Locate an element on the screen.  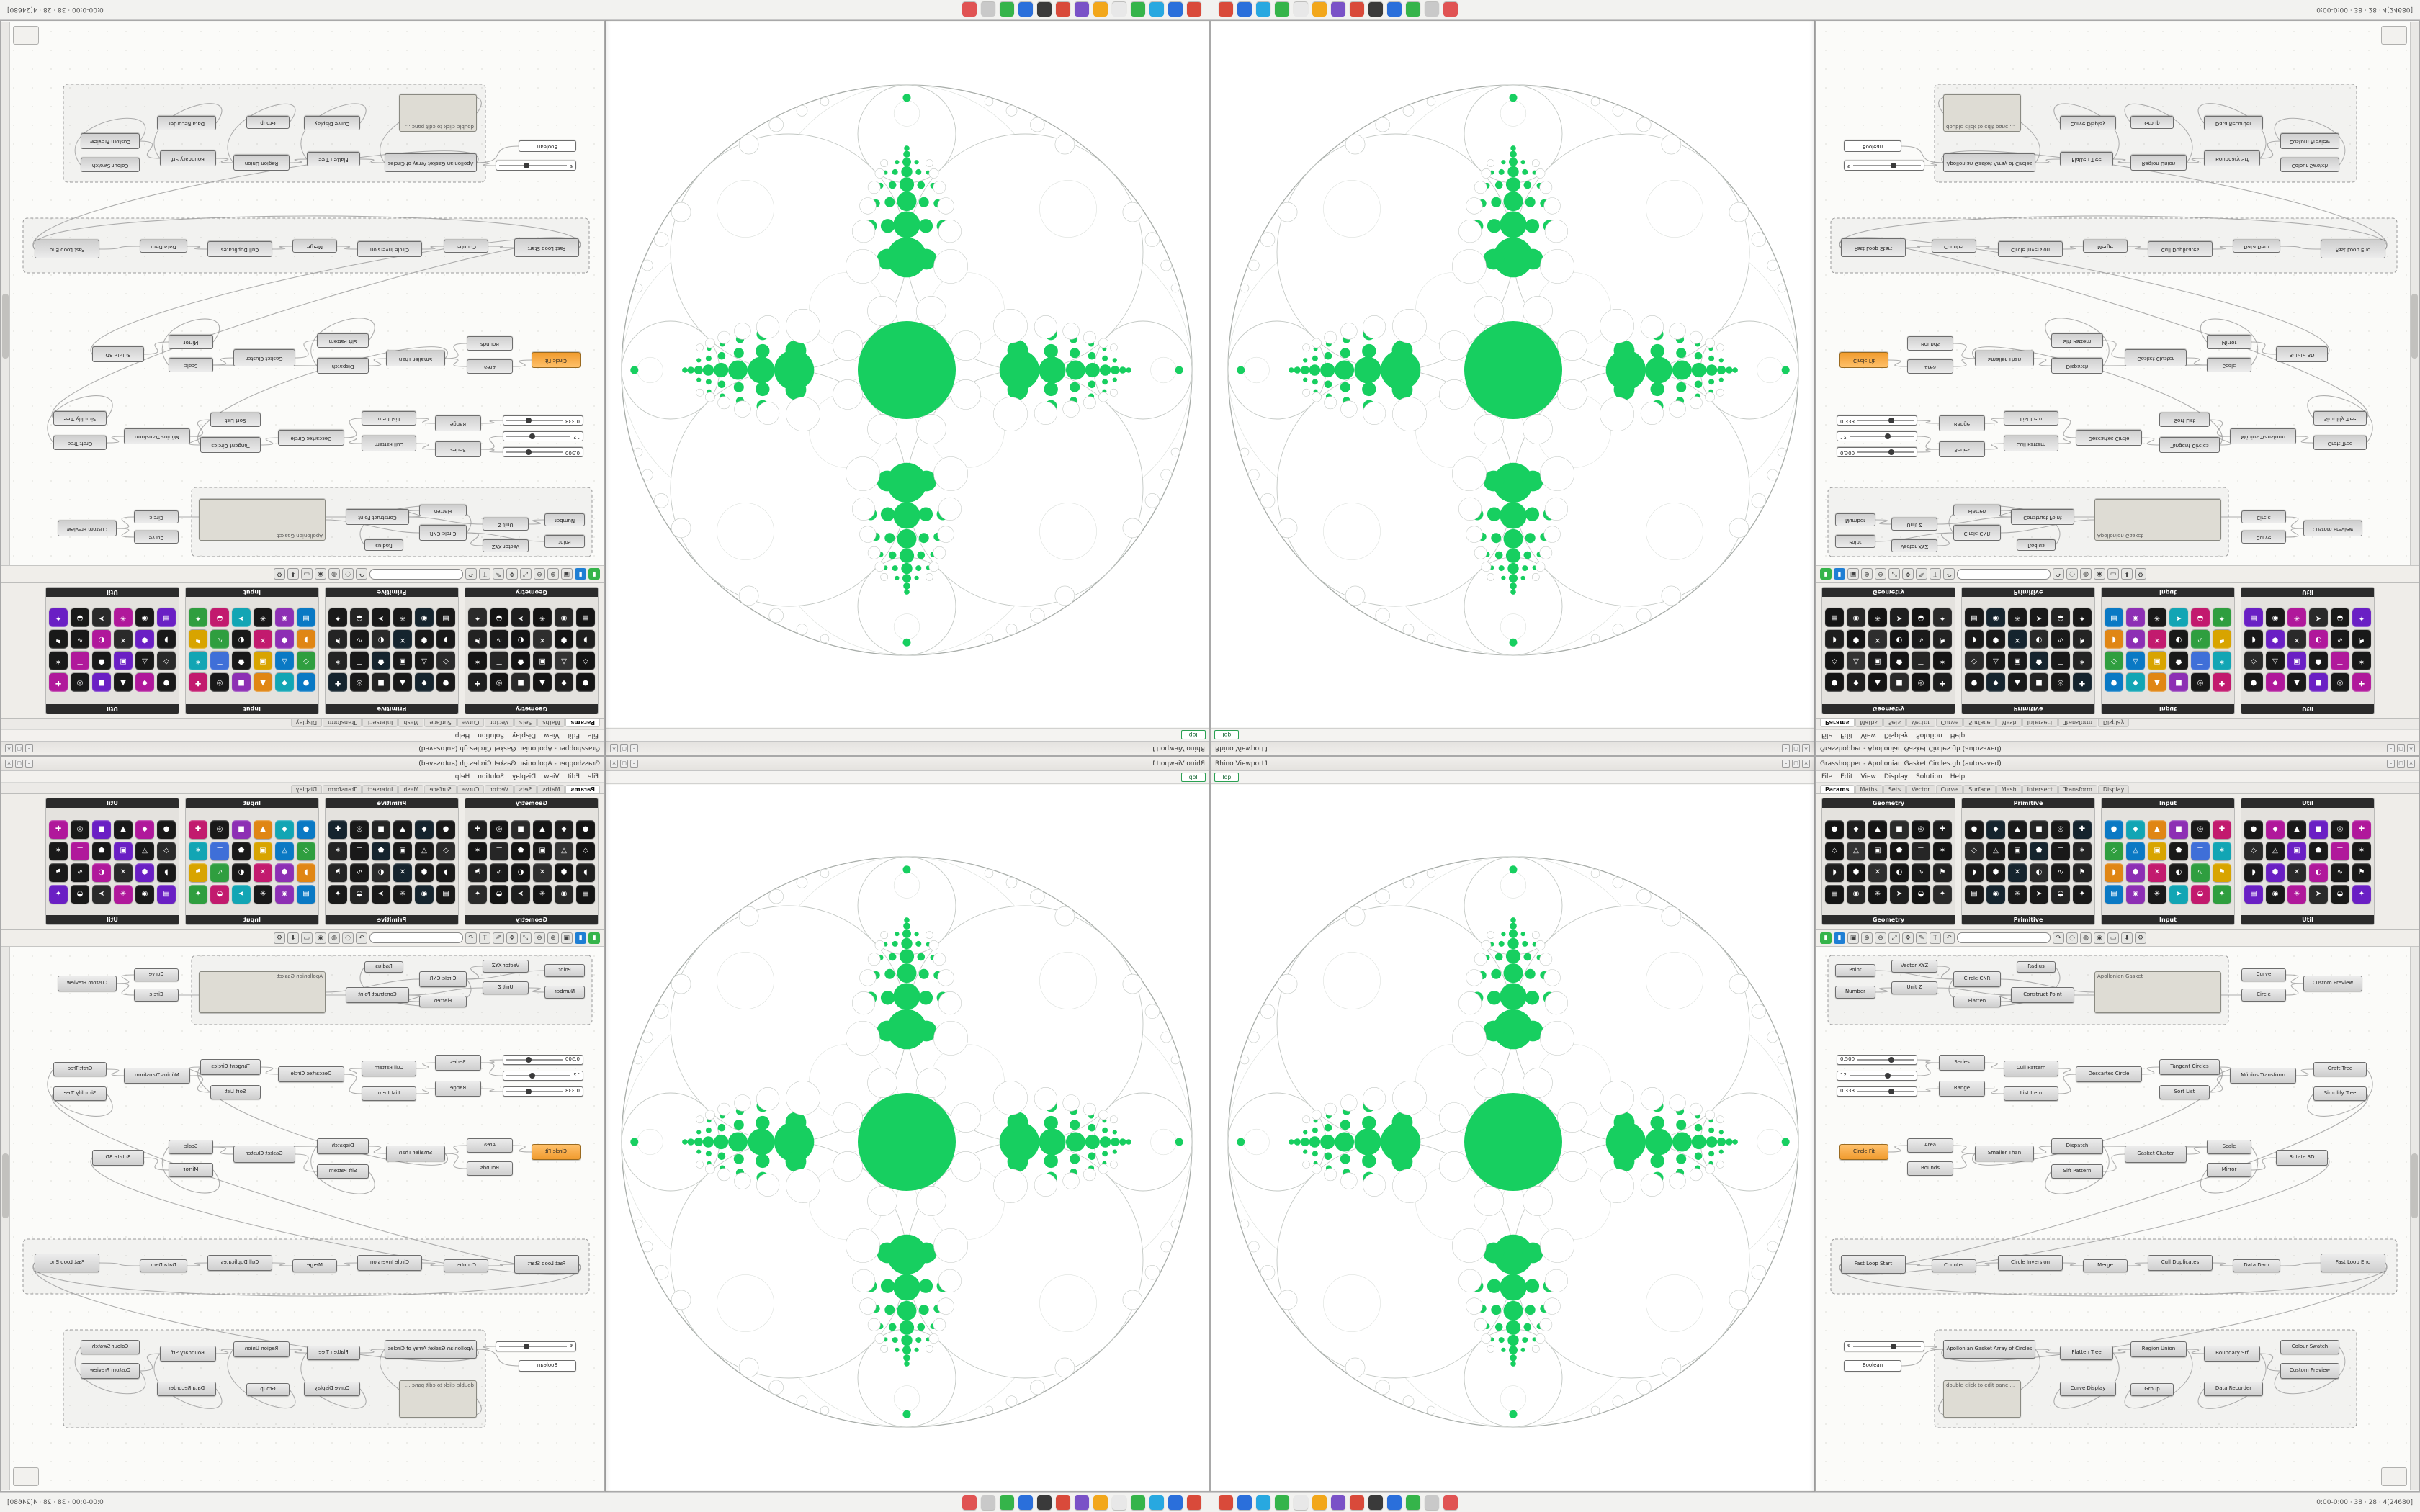
menu-item-edit: Edit is located at coordinates (573, 735).